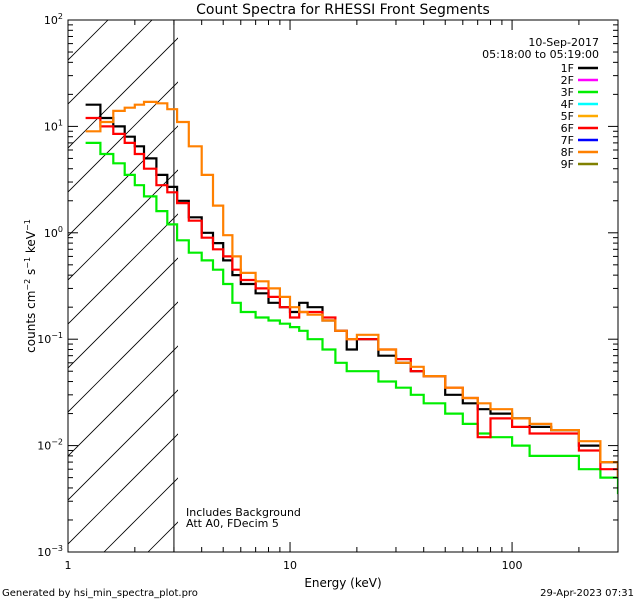  Describe the element at coordinates (567, 164) in the screenshot. I see `legend-label: 9F` at that location.